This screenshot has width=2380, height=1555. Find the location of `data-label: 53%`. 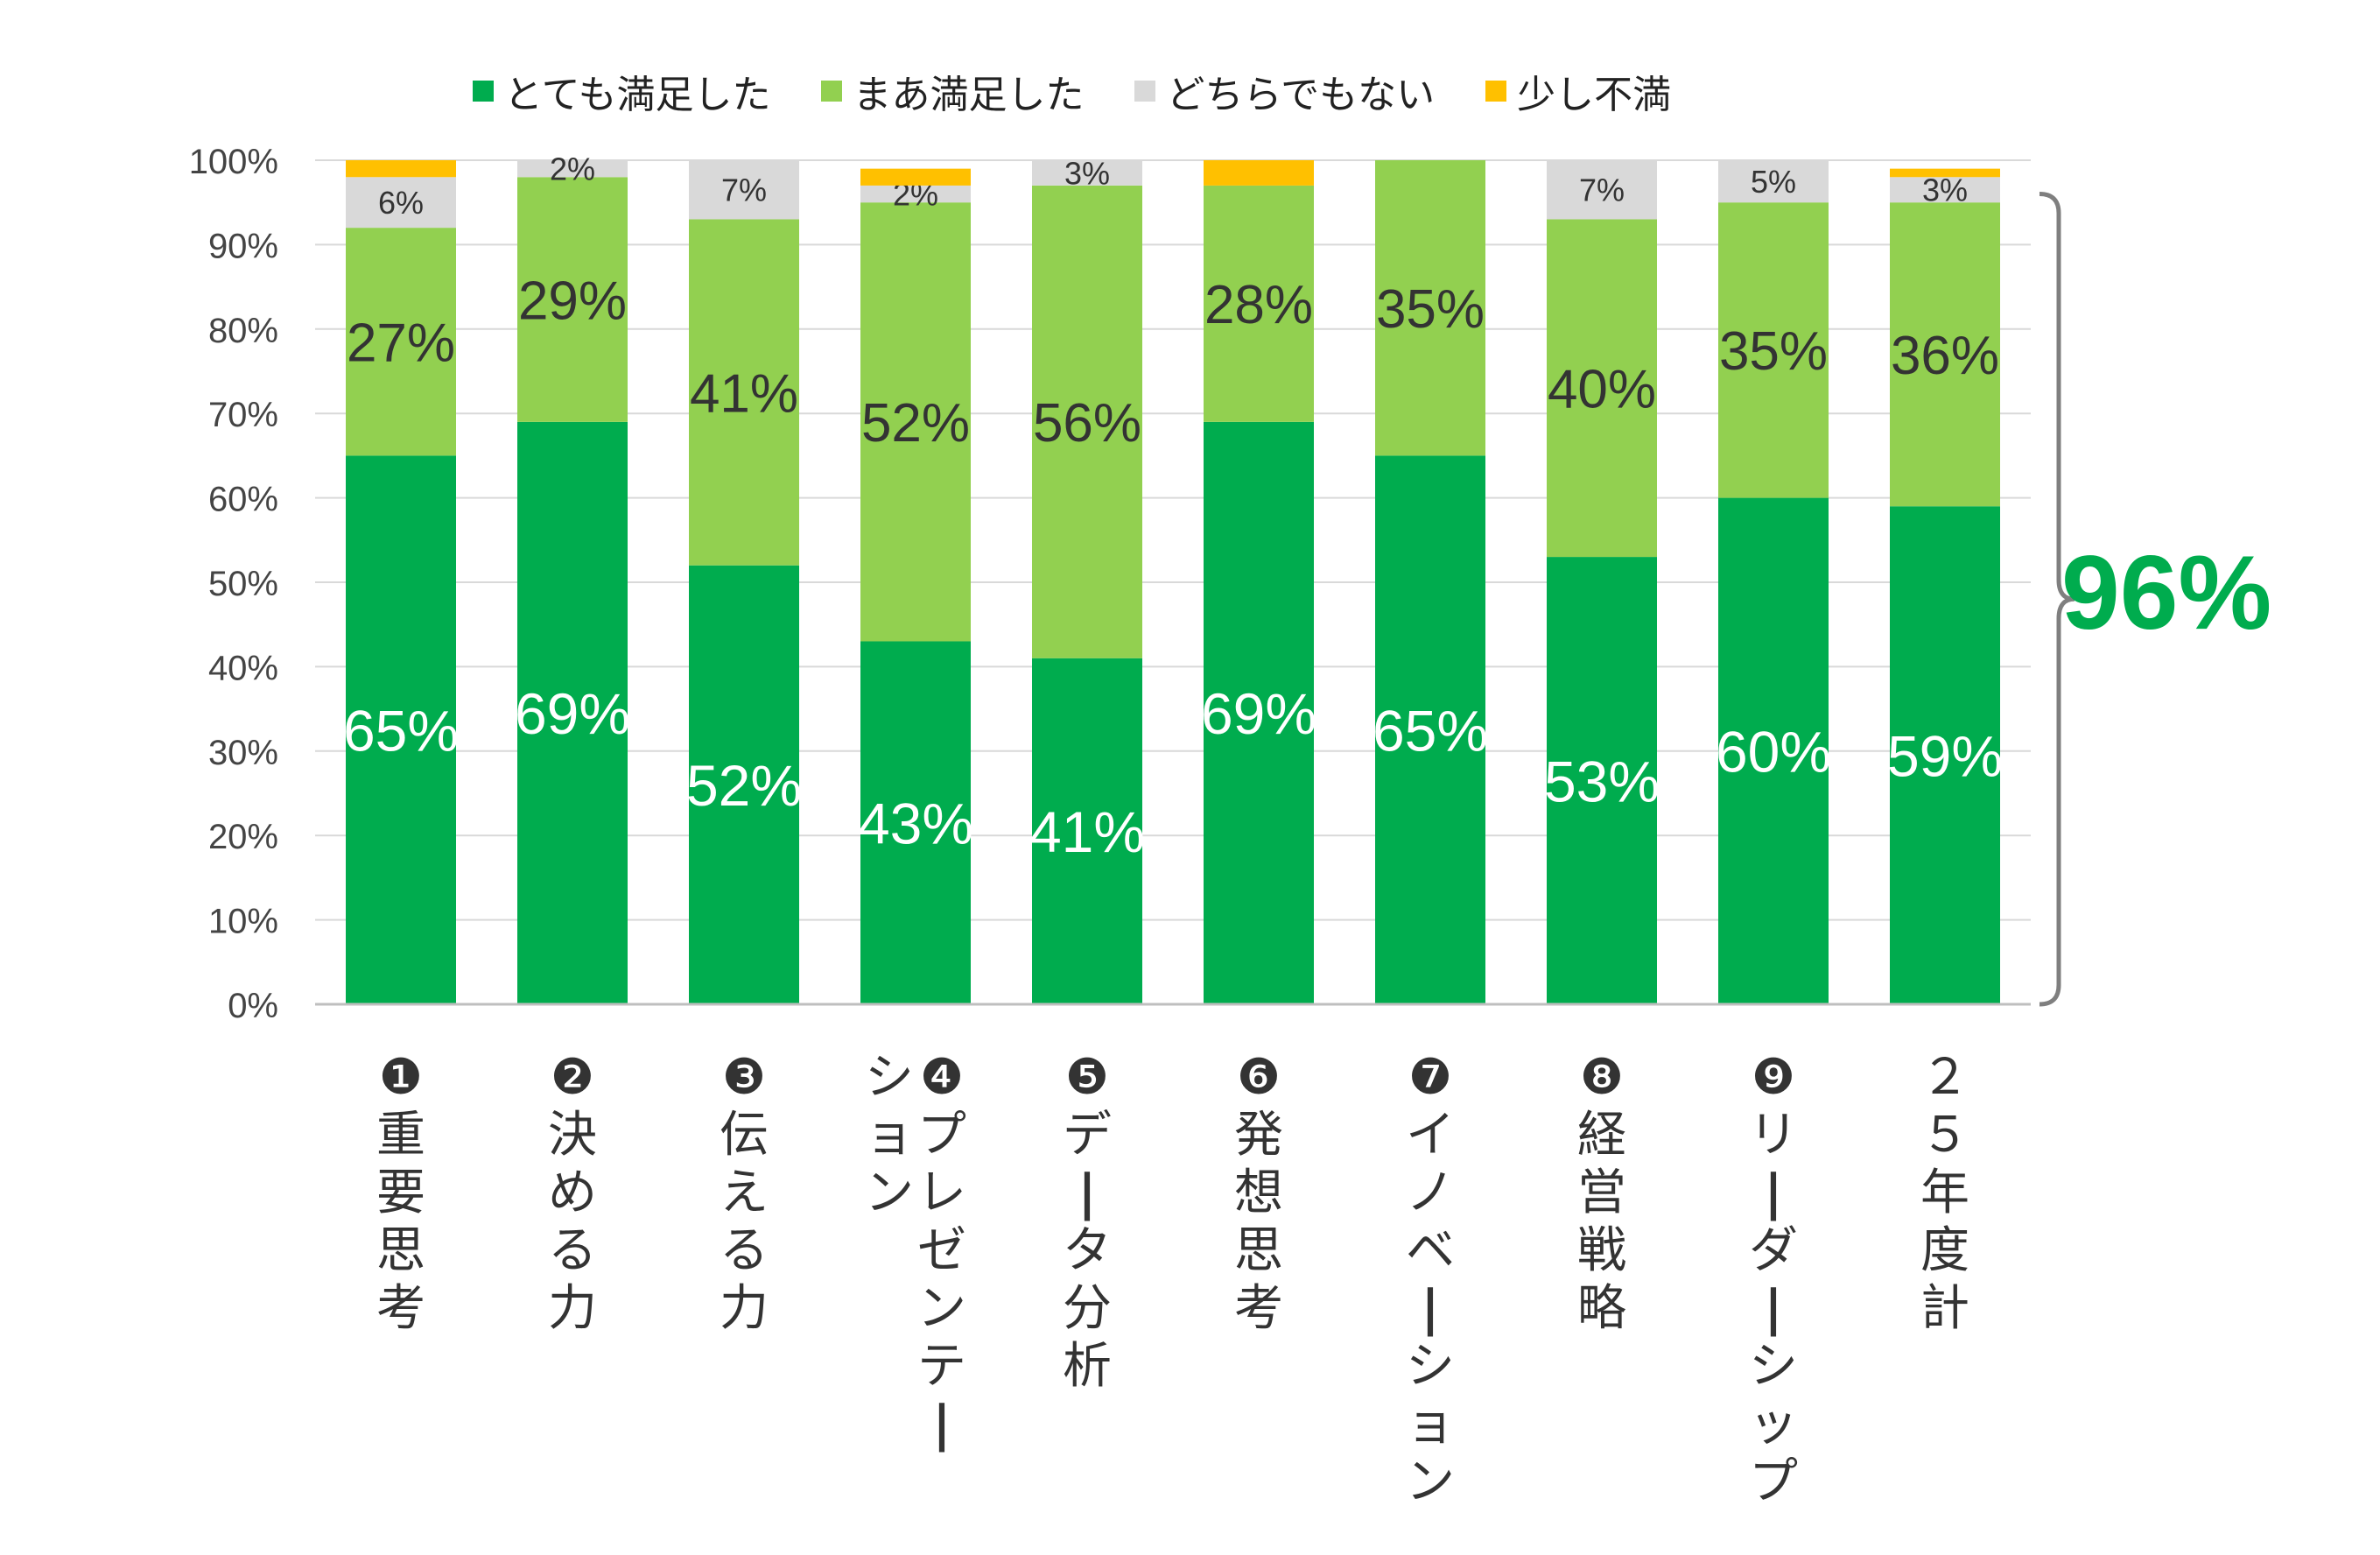

data-label: 53% is located at coordinates (1602, 781).